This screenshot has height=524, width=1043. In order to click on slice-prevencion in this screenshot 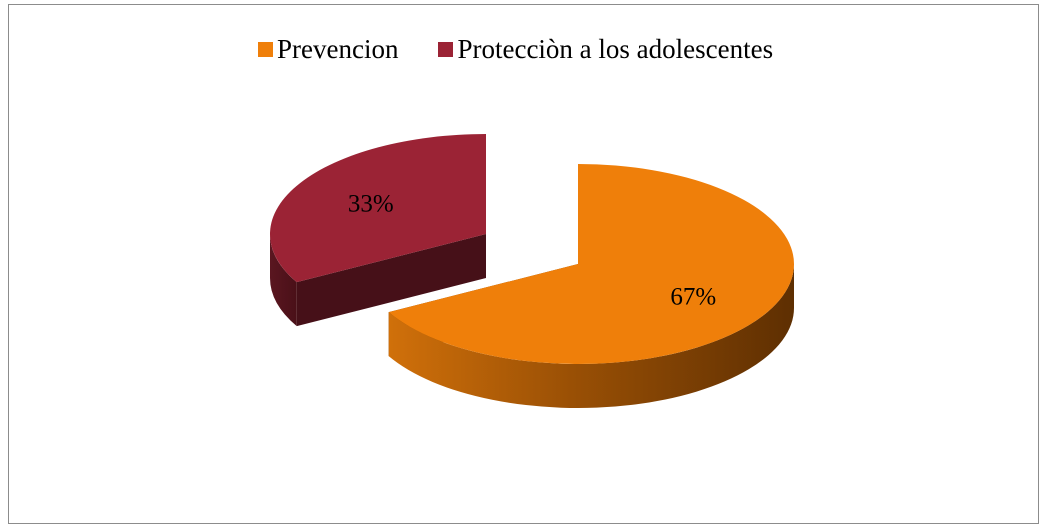, I will do `click(591, 264)`.